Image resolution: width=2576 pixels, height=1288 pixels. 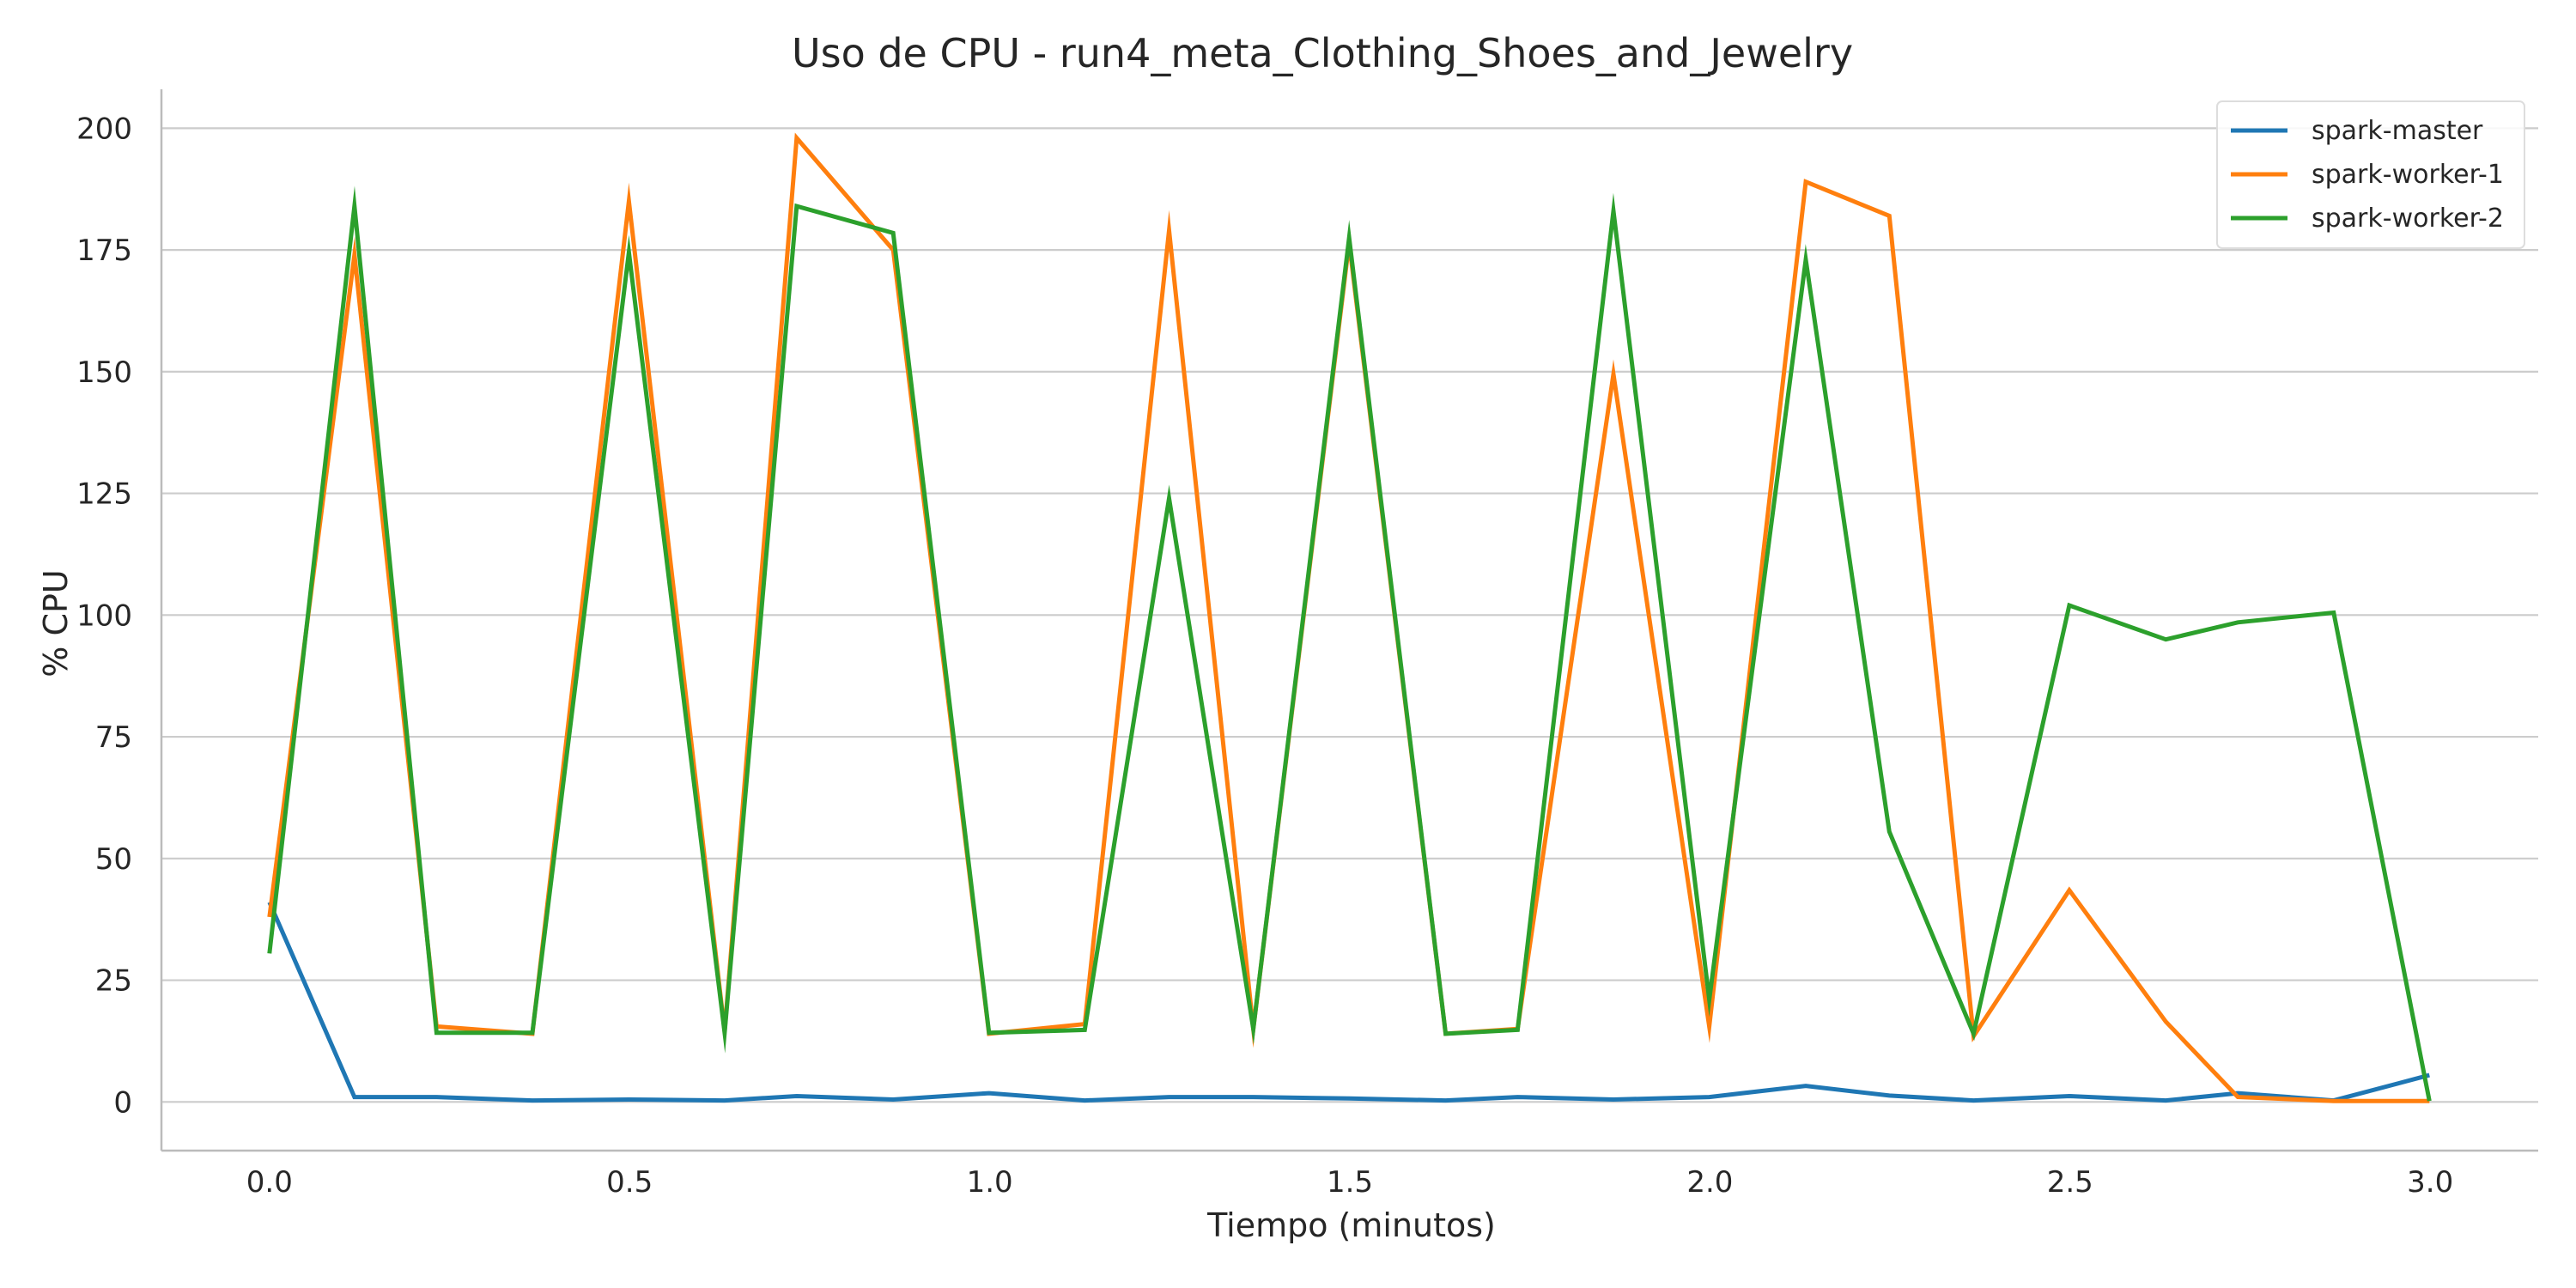 I want to click on y-tick-label: 25, so click(x=113, y=981).